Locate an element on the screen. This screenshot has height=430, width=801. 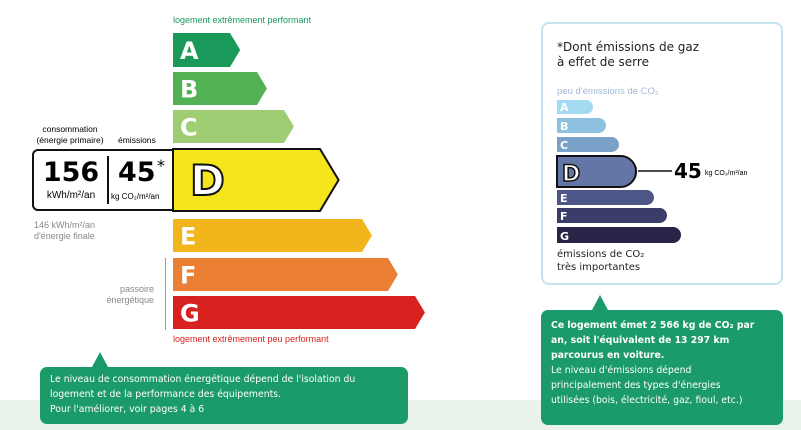
energy-bottom-label: logement extrêmement peu performant is located at coordinates (251, 339).